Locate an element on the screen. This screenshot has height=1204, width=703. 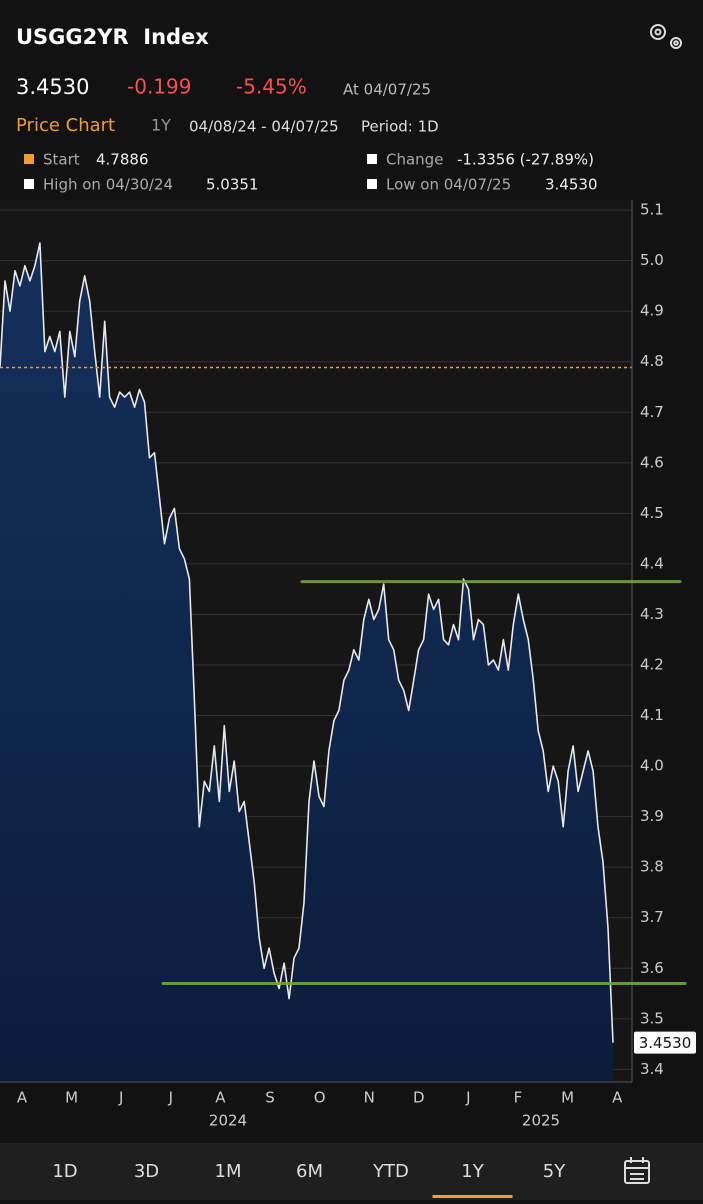
last-value-label: 3.4530 is located at coordinates (665, 1043).